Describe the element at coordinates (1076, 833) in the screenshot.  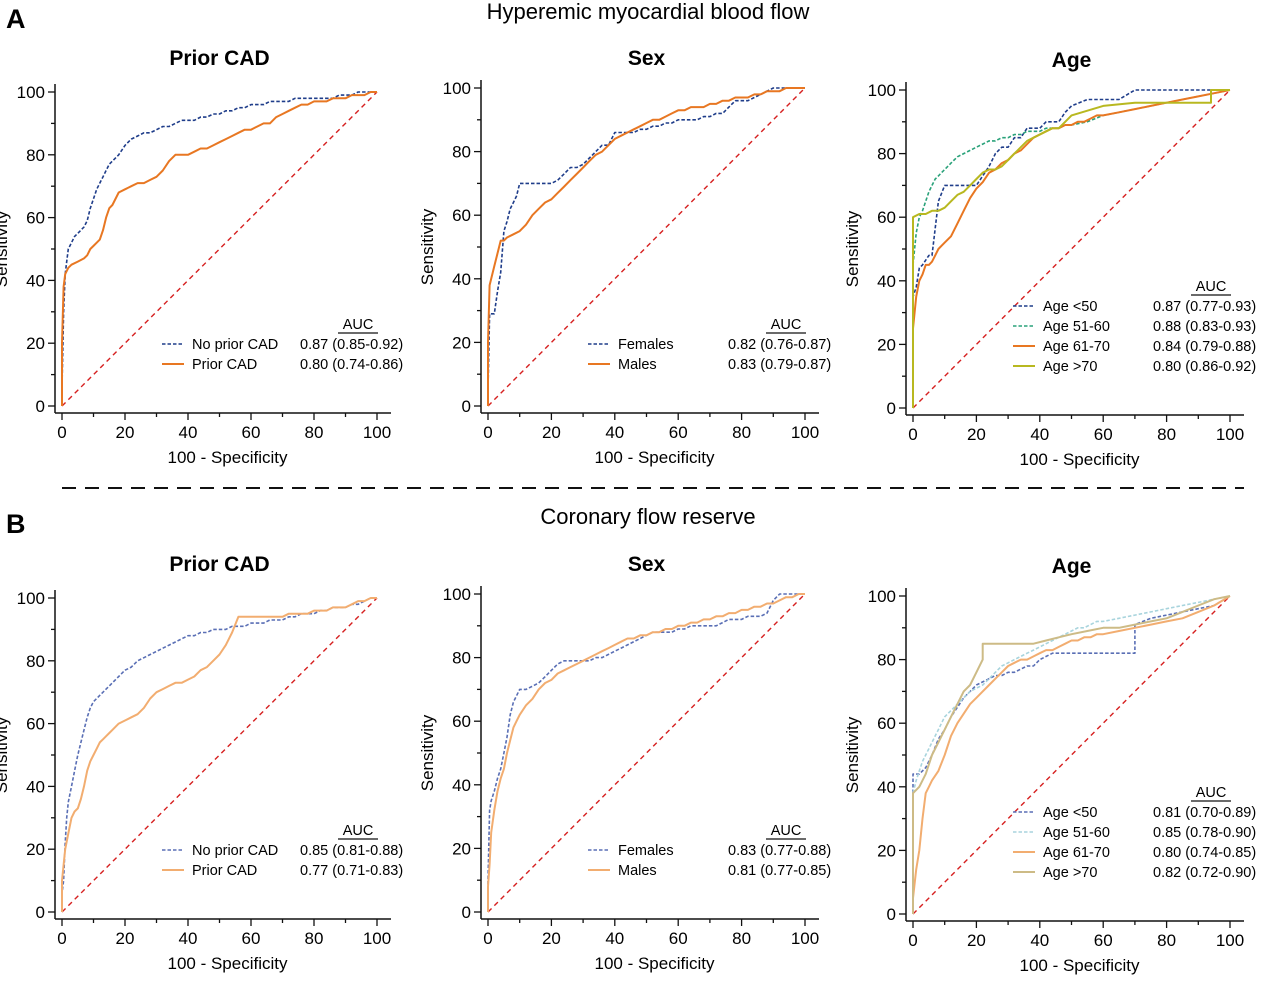
I see `legend-name: Age 51-60` at that location.